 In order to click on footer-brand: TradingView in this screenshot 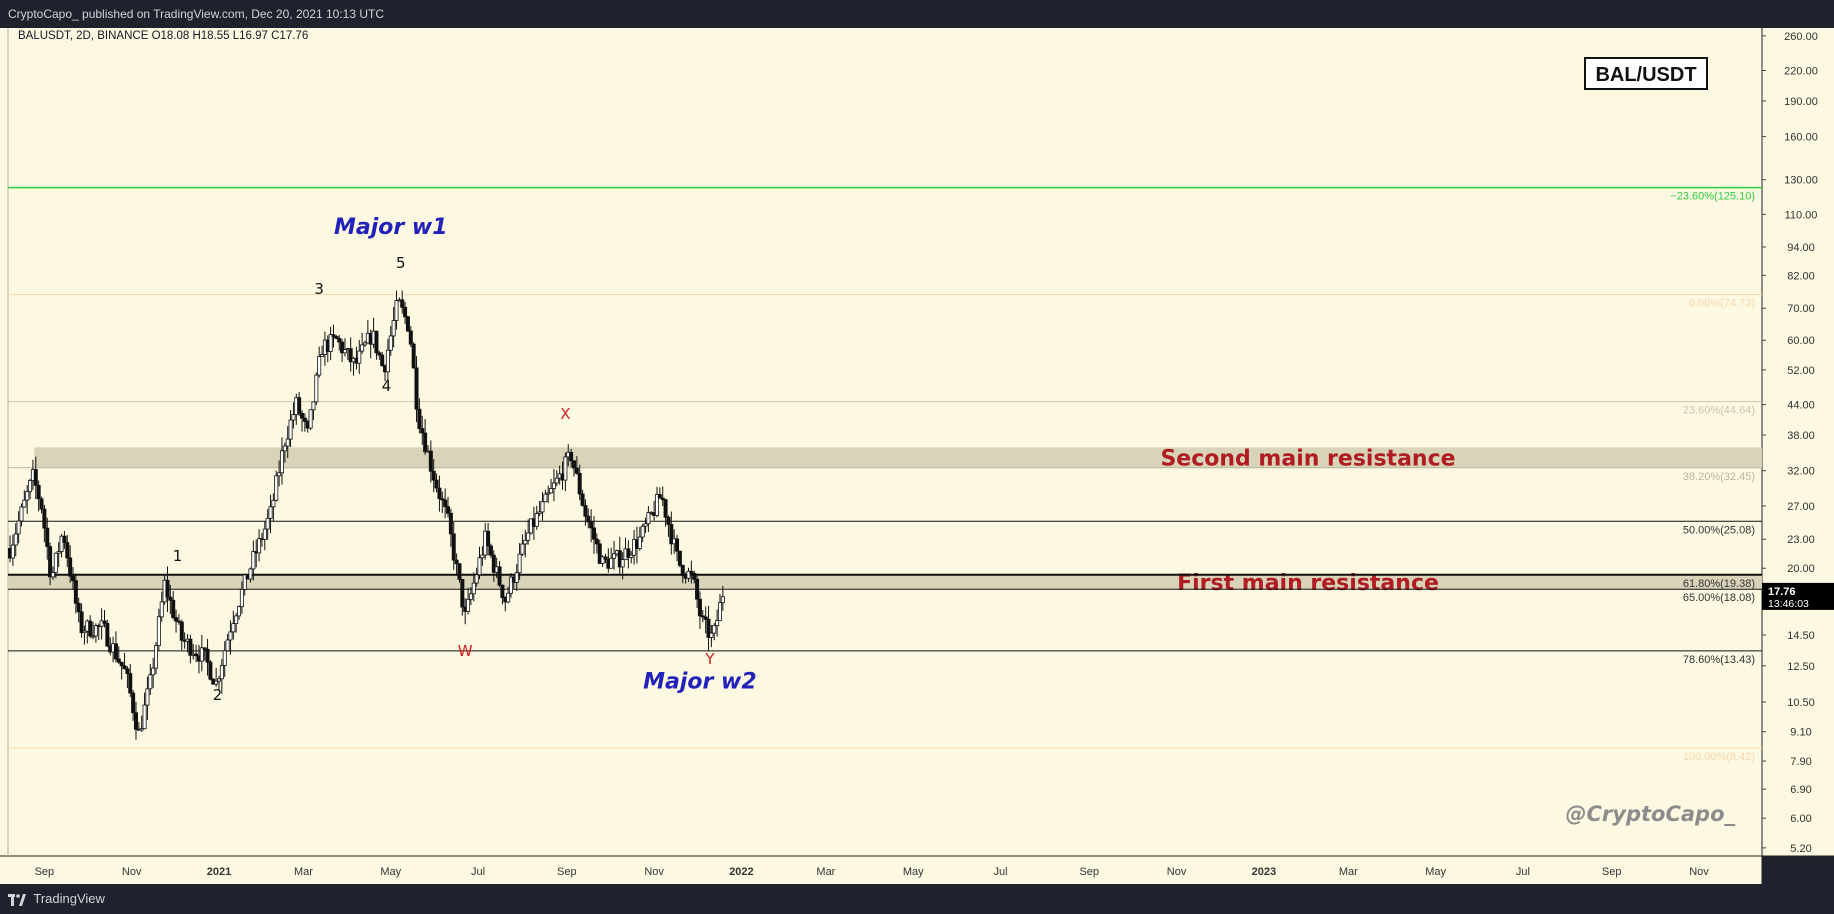, I will do `click(69, 898)`.